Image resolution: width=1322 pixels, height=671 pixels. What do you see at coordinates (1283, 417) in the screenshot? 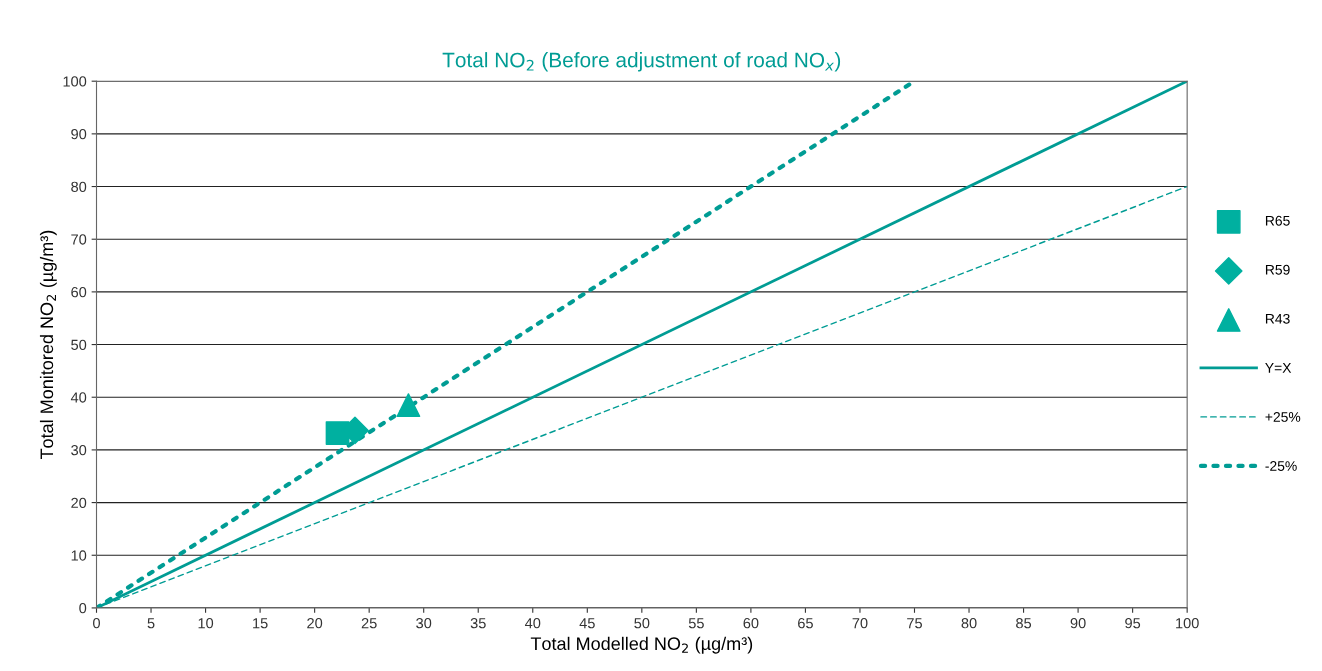
I see `legend-label: +25%` at bounding box center [1283, 417].